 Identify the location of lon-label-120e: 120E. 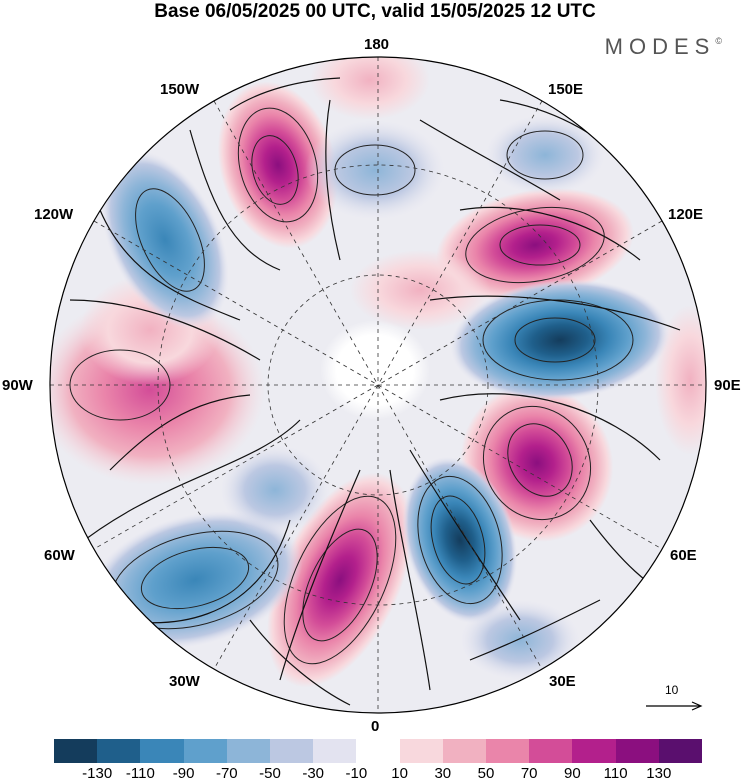
(686, 214).